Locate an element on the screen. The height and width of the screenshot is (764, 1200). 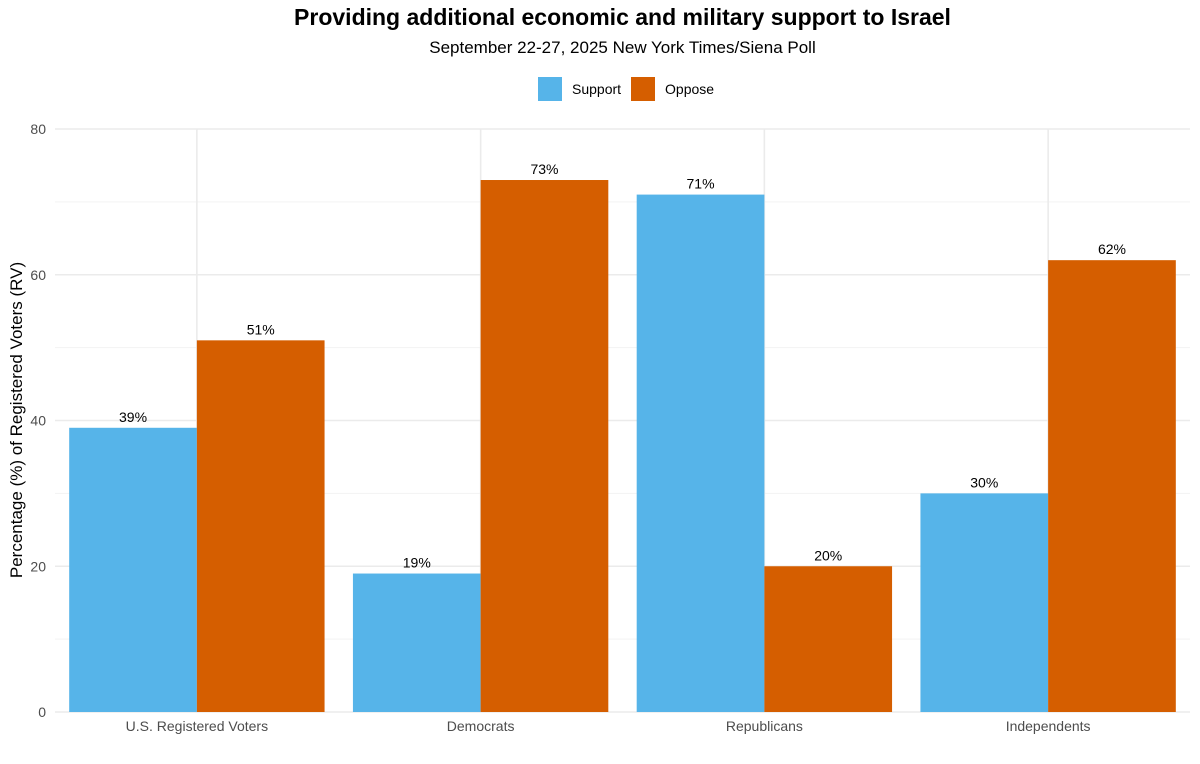
legend-item-oppose: Oppose is located at coordinates (672, 89).